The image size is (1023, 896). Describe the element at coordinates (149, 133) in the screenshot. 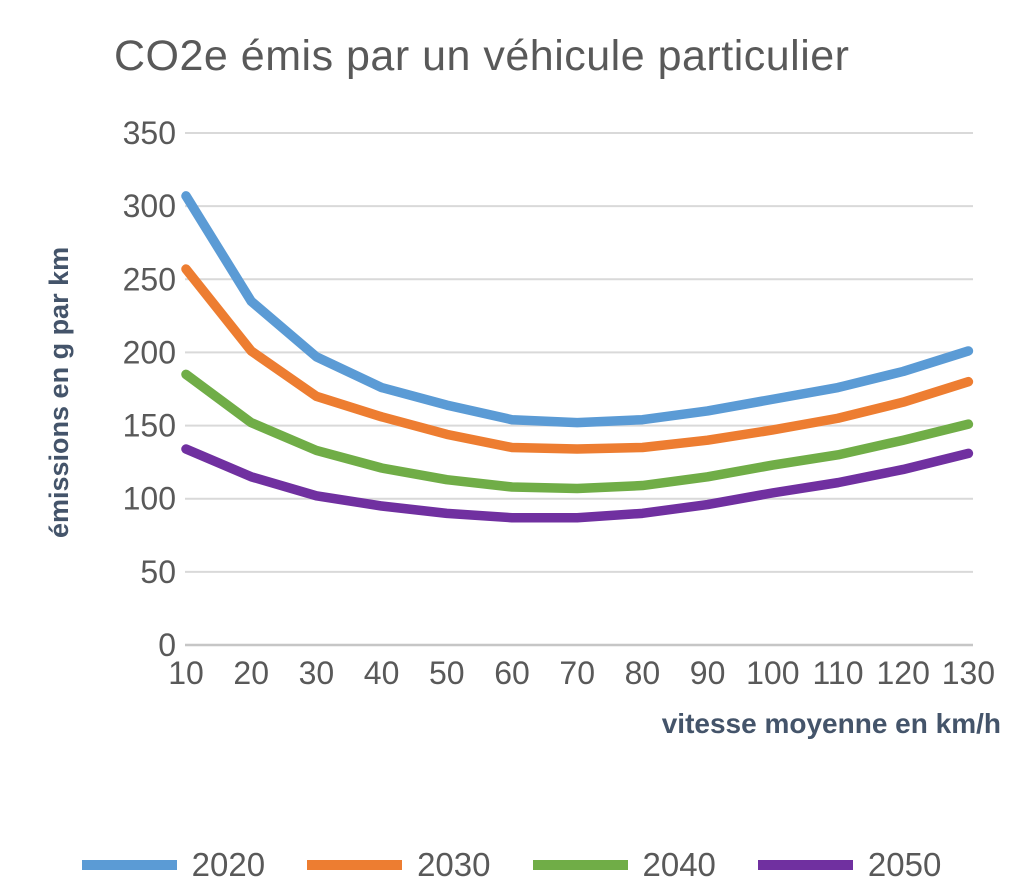

I see `y-tick-label: 350` at that location.